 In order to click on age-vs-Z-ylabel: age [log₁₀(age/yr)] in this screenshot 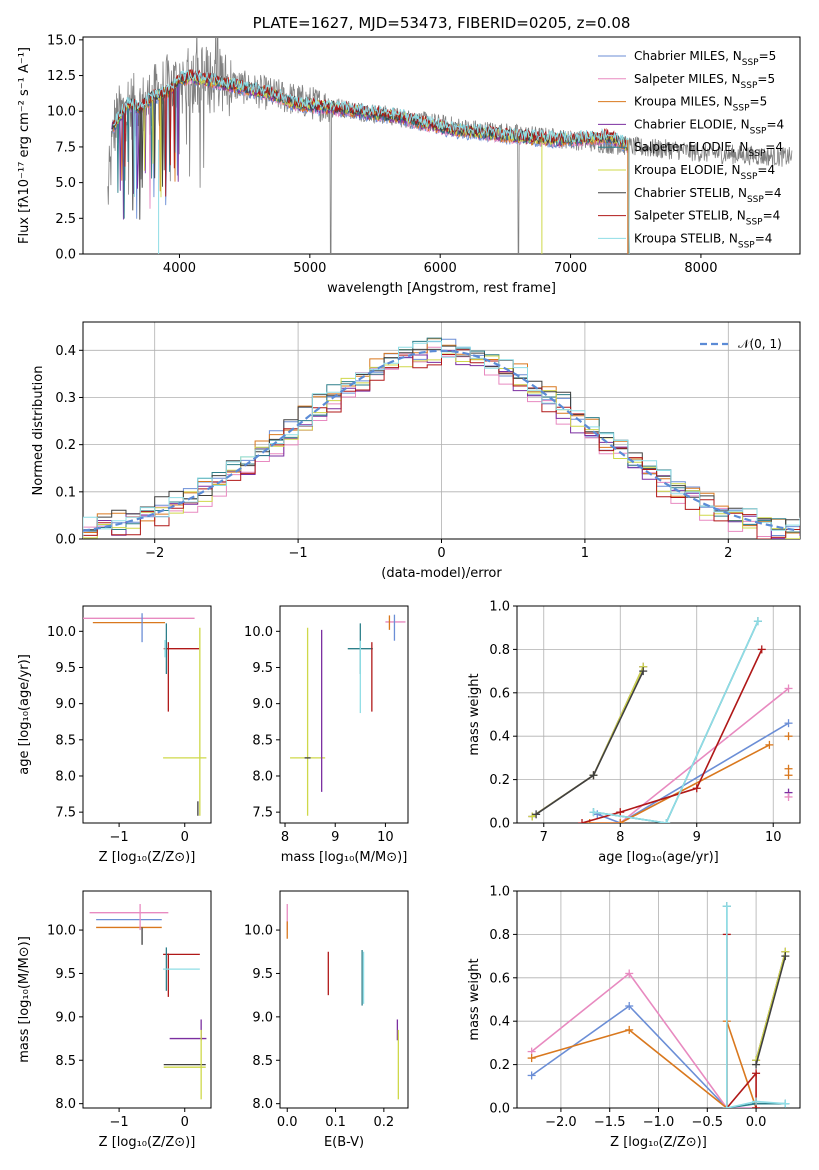, I will do `click(24, 714)`.